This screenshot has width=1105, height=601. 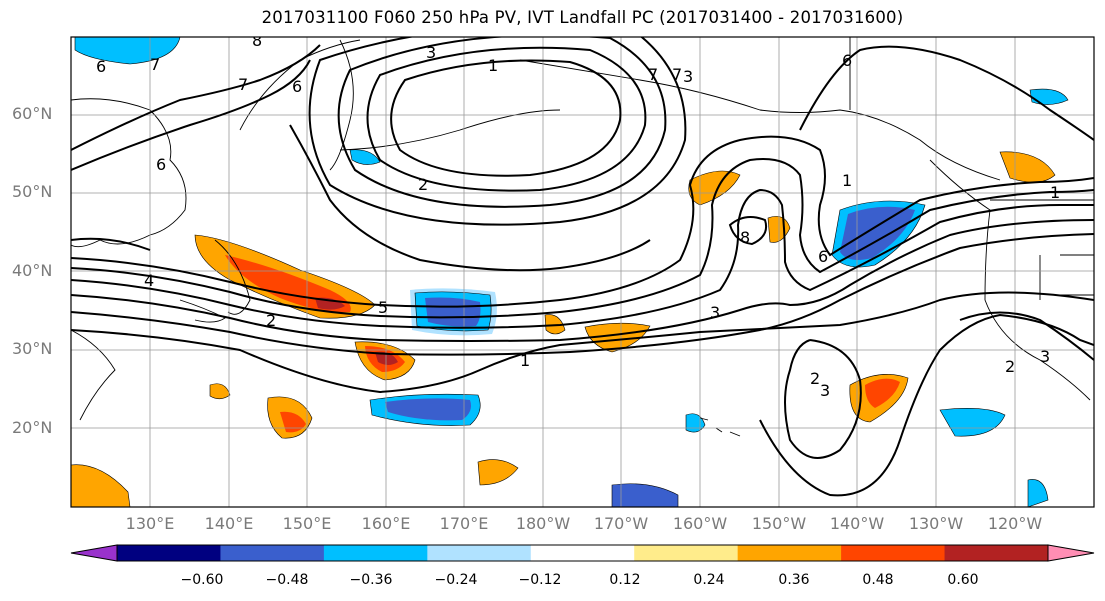 I want to click on colorbar-tick-label: −0.60, so click(x=202, y=580).